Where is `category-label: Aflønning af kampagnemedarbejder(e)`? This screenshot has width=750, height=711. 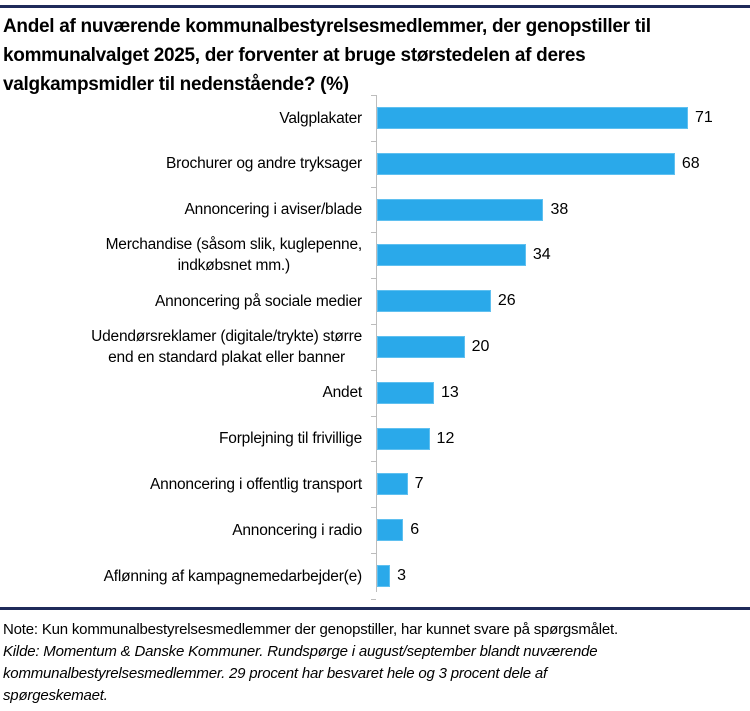 category-label: Aflønning af kampagnemedarbejder(e) is located at coordinates (192, 576).